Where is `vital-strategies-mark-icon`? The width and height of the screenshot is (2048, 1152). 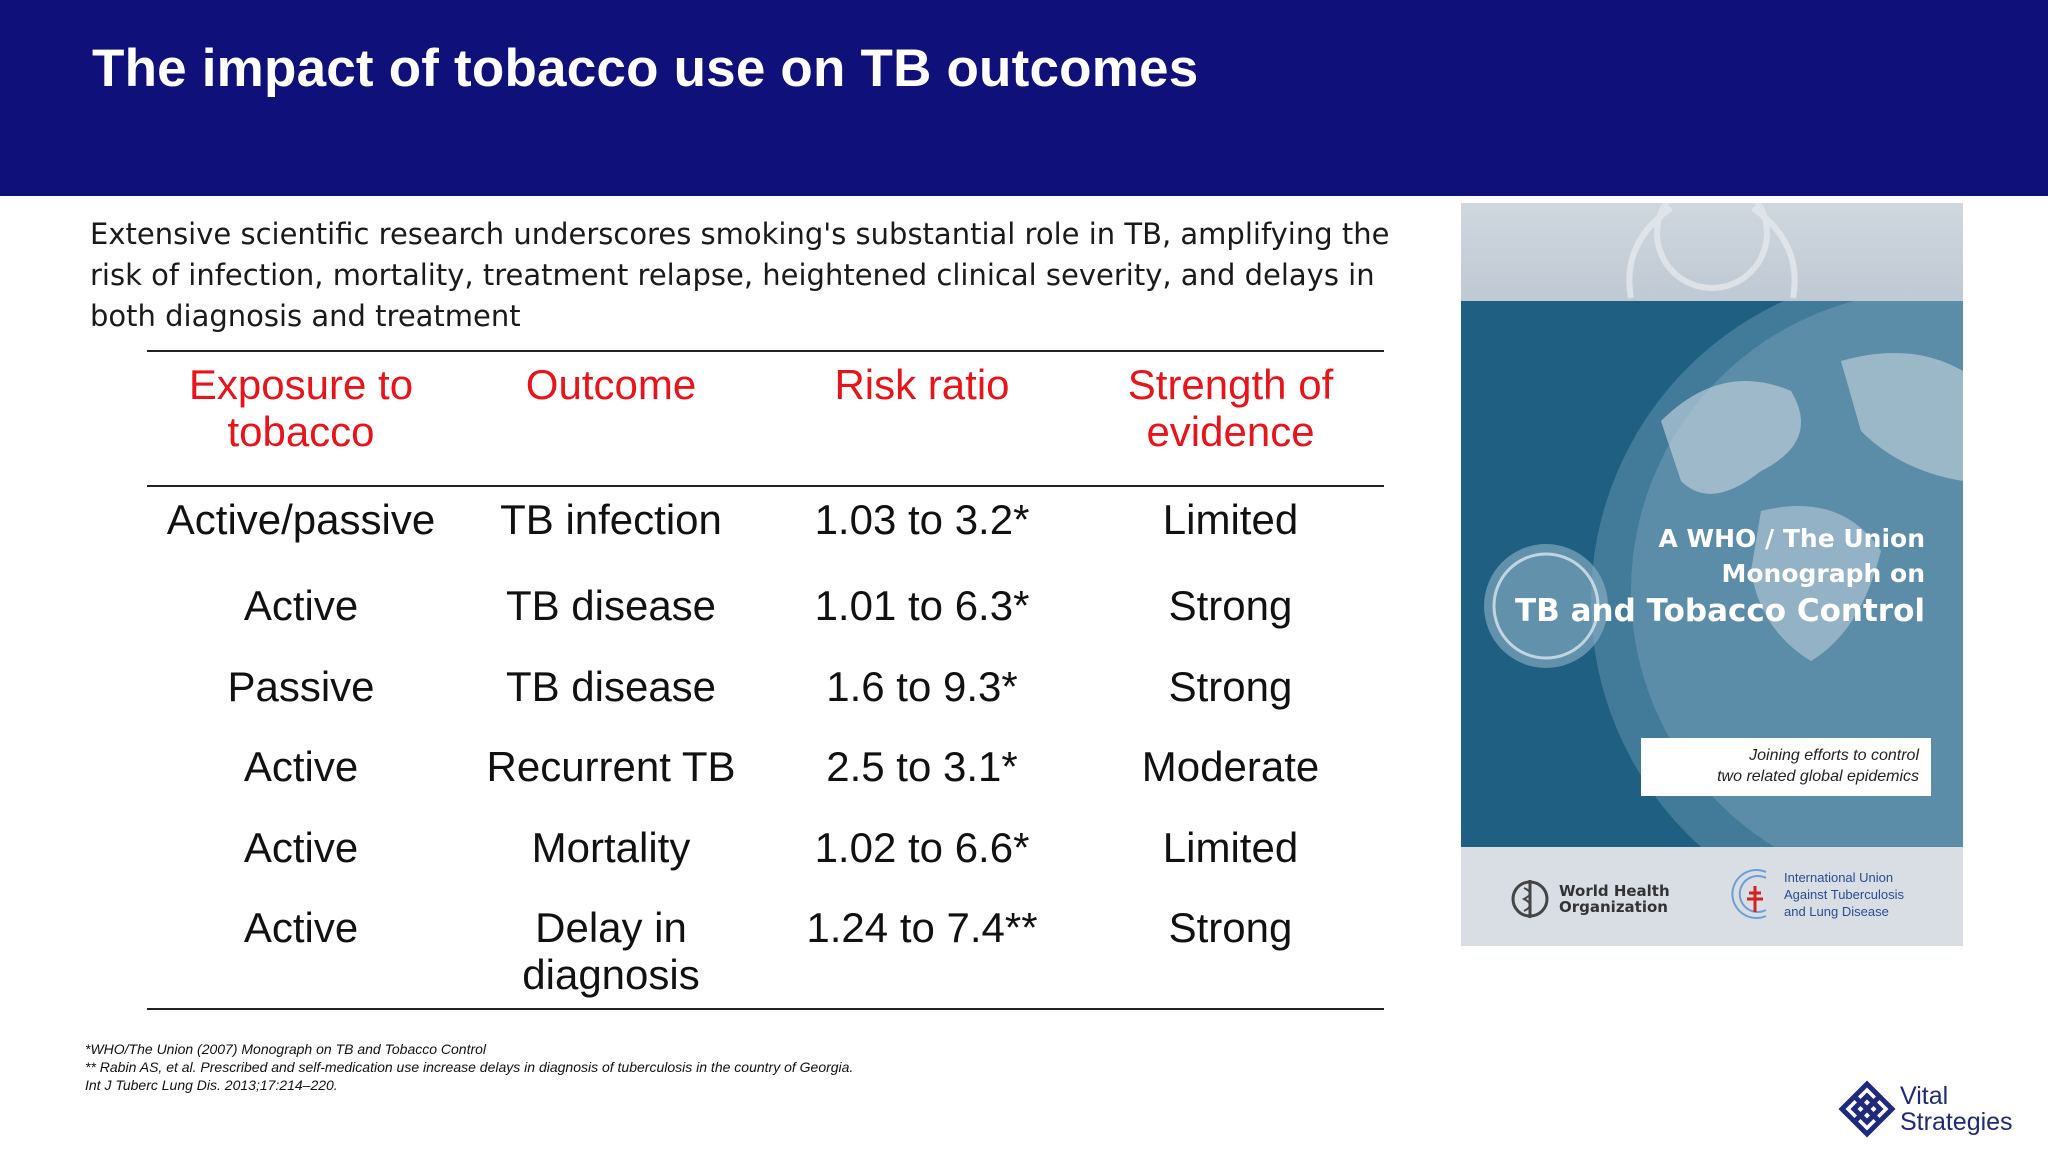
vital-strategies-mark-icon is located at coordinates (1867, 1109).